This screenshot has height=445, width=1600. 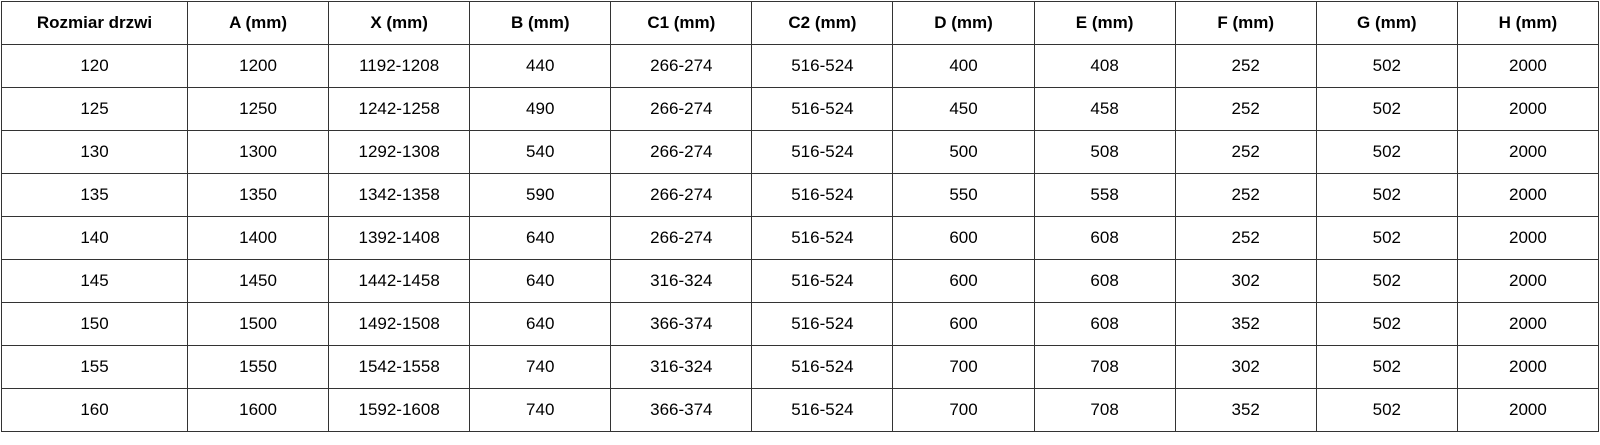 What do you see at coordinates (681, 23) in the screenshot?
I see `column-header: C1 (mm)` at bounding box center [681, 23].